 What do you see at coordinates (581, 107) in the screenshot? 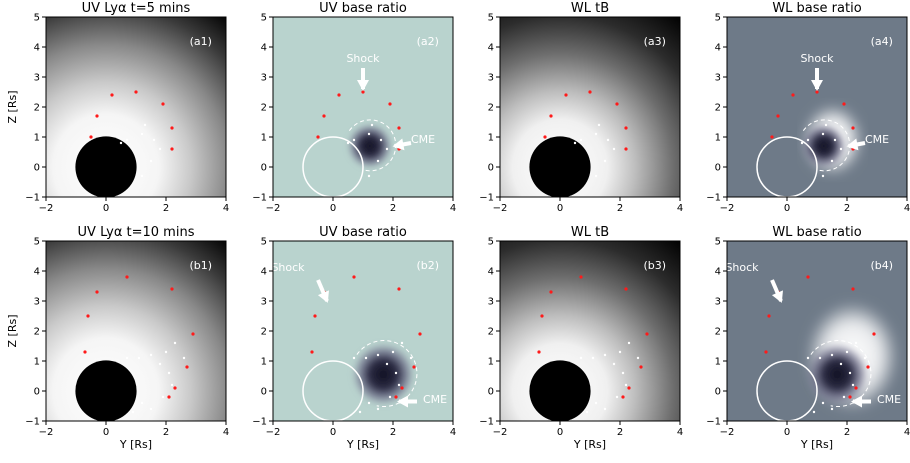
I see `panel-a3: (a3) WL tB −2 0 2 4 −1 0 1 2 3 4 5` at bounding box center [581, 107].